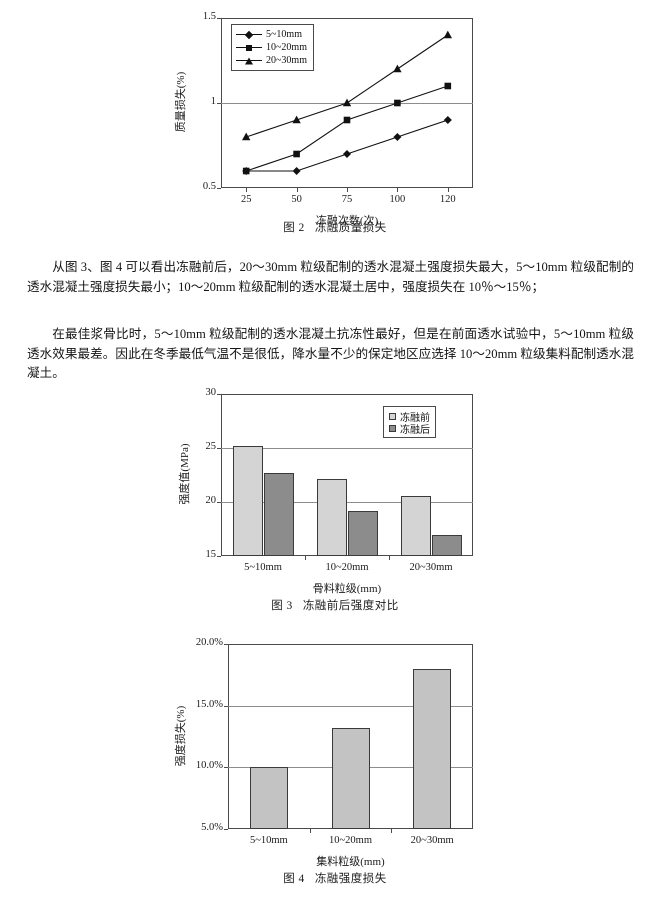  I want to click on x-axis-title: 集料粒级(mm), so click(350, 862).